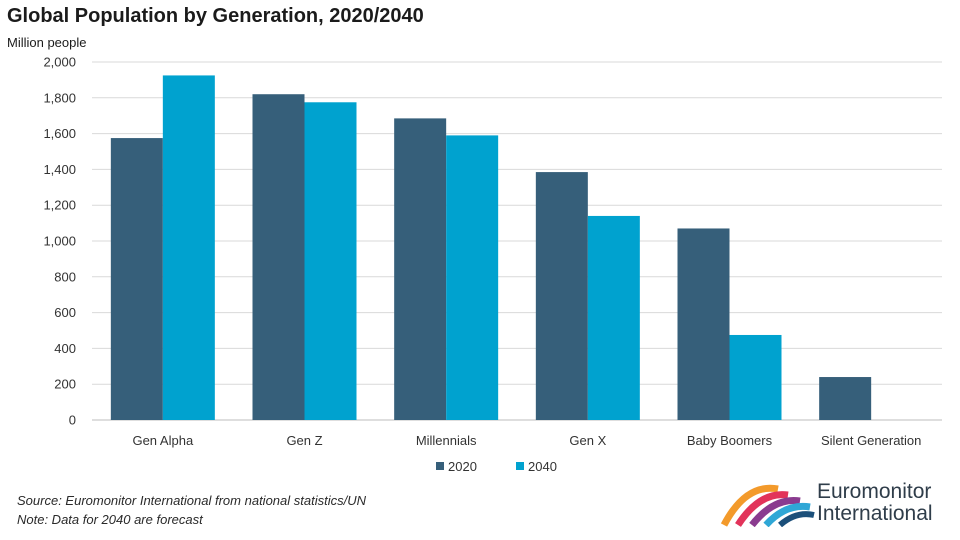 This screenshot has height=540, width=960. Describe the element at coordinates (65, 348) in the screenshot. I see `y-tick-label: 400` at that location.